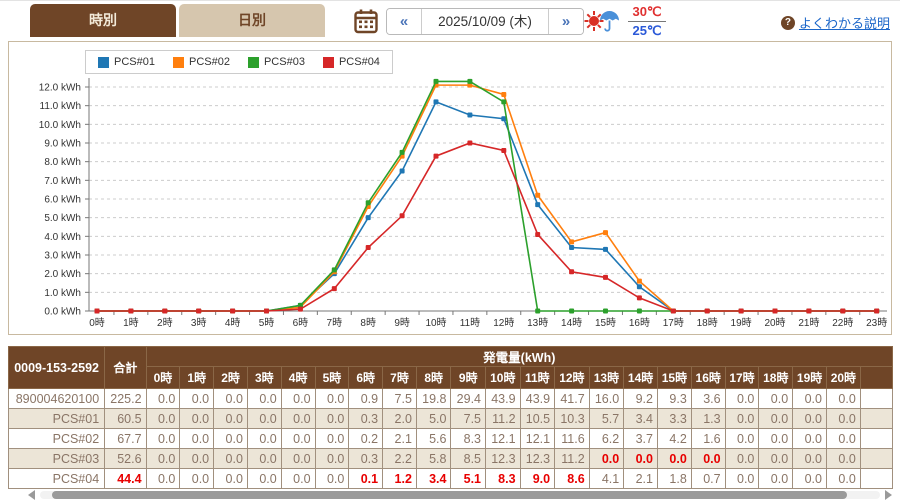  I want to click on svg-text: 4.0 kWh, so click(62, 237).